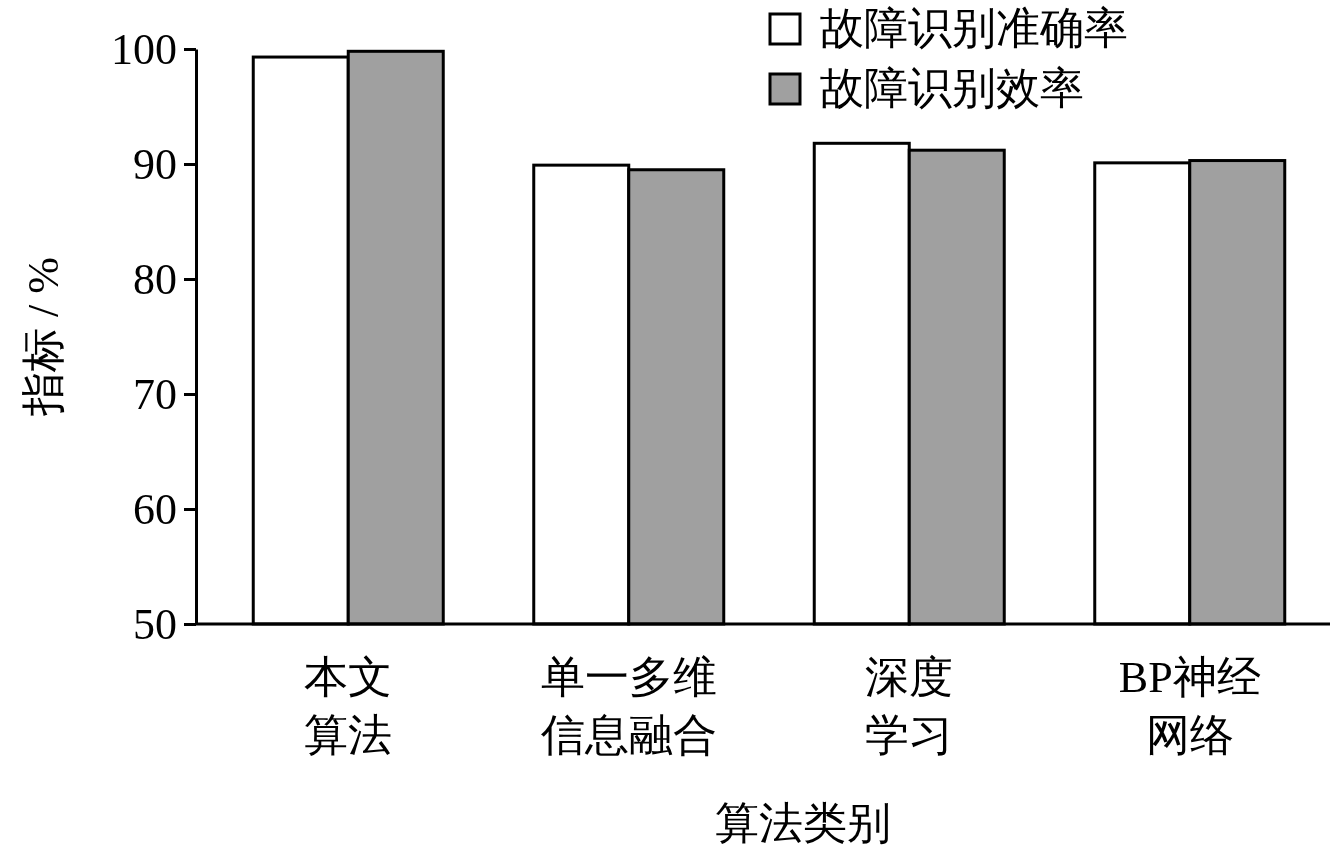 This screenshot has width=1334, height=855. I want to click on legend-label: 故障识别效率, so click(952, 88).